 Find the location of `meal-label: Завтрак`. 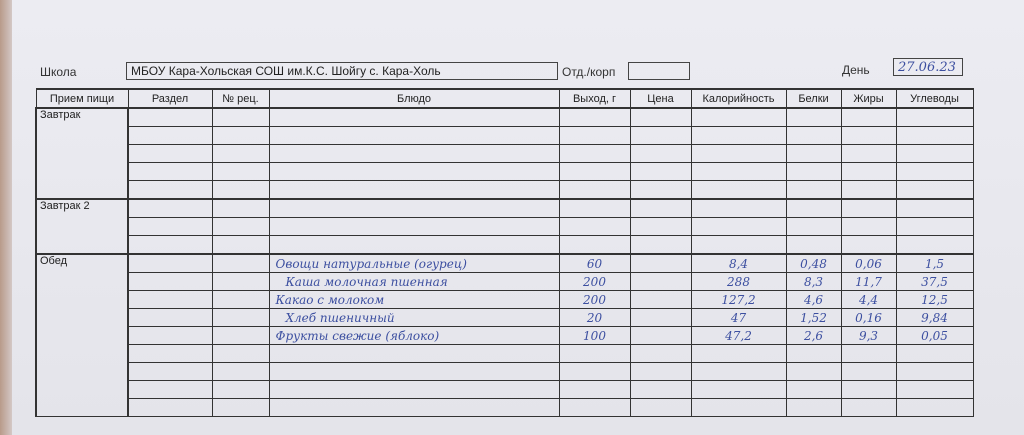

meal-label: Завтрак is located at coordinates (82, 153).